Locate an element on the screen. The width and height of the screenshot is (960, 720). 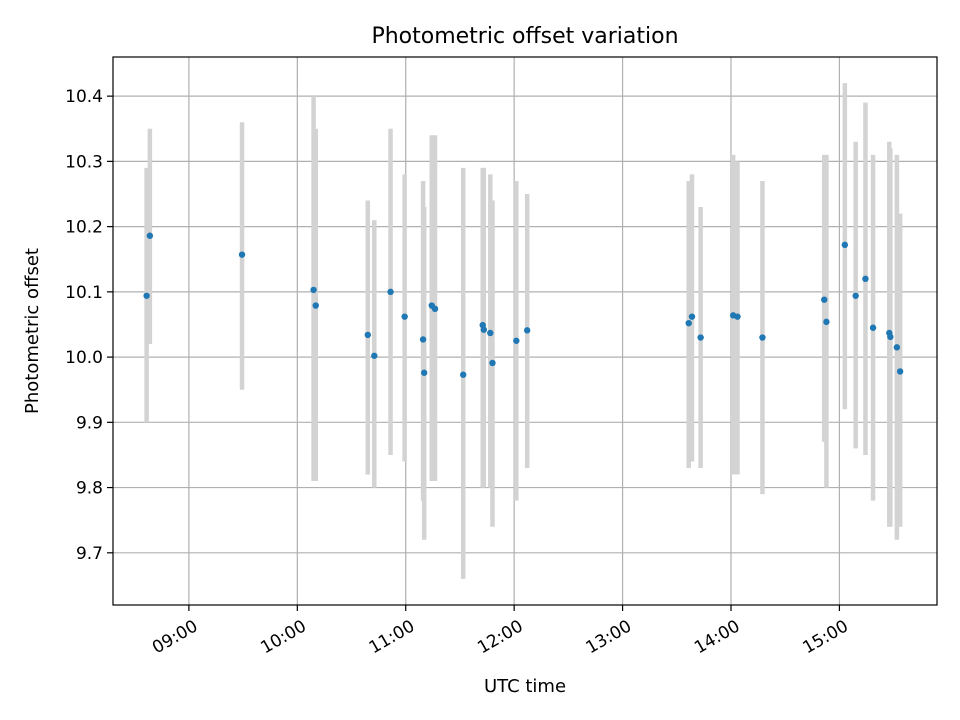
x-axis-ticks: 09:00 10:00 11:00 12:00 13:00 14:00 15:00 is located at coordinates (500, 631).